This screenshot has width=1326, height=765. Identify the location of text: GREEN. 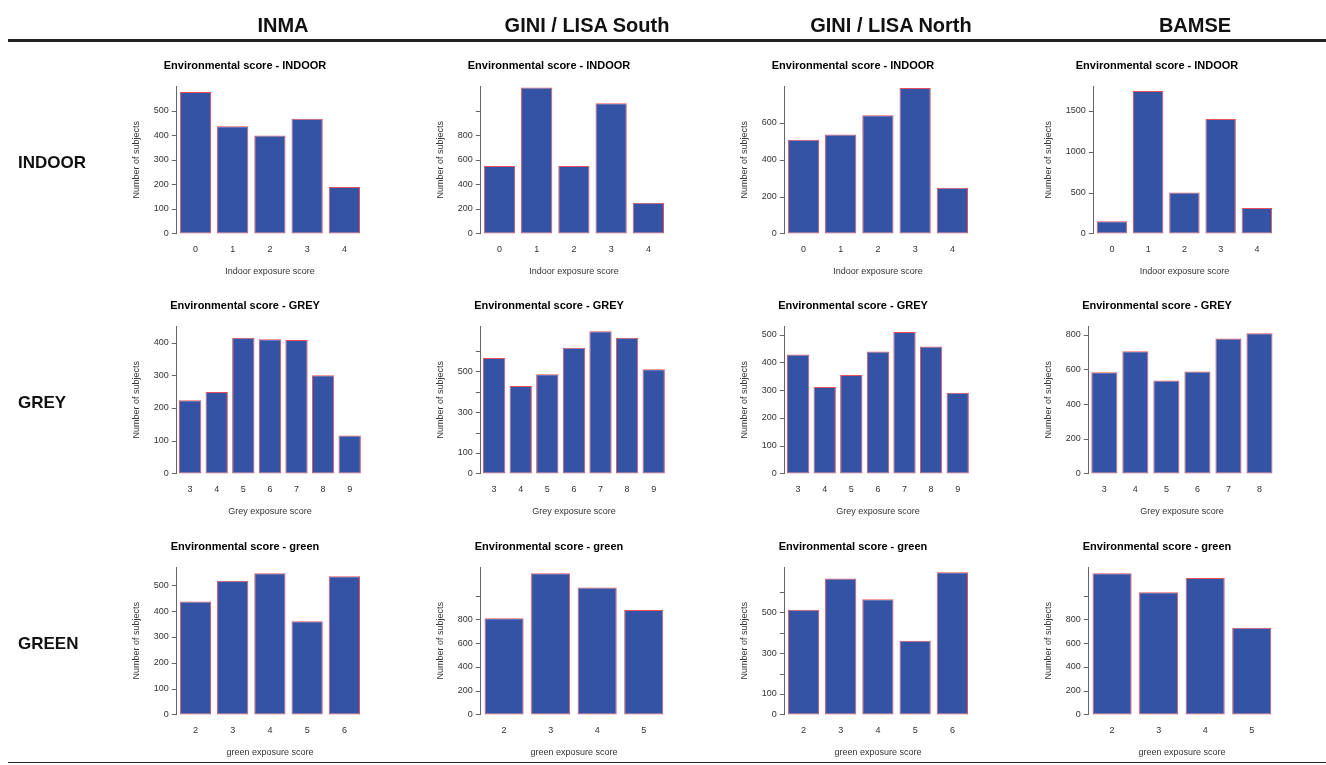
(48, 644).